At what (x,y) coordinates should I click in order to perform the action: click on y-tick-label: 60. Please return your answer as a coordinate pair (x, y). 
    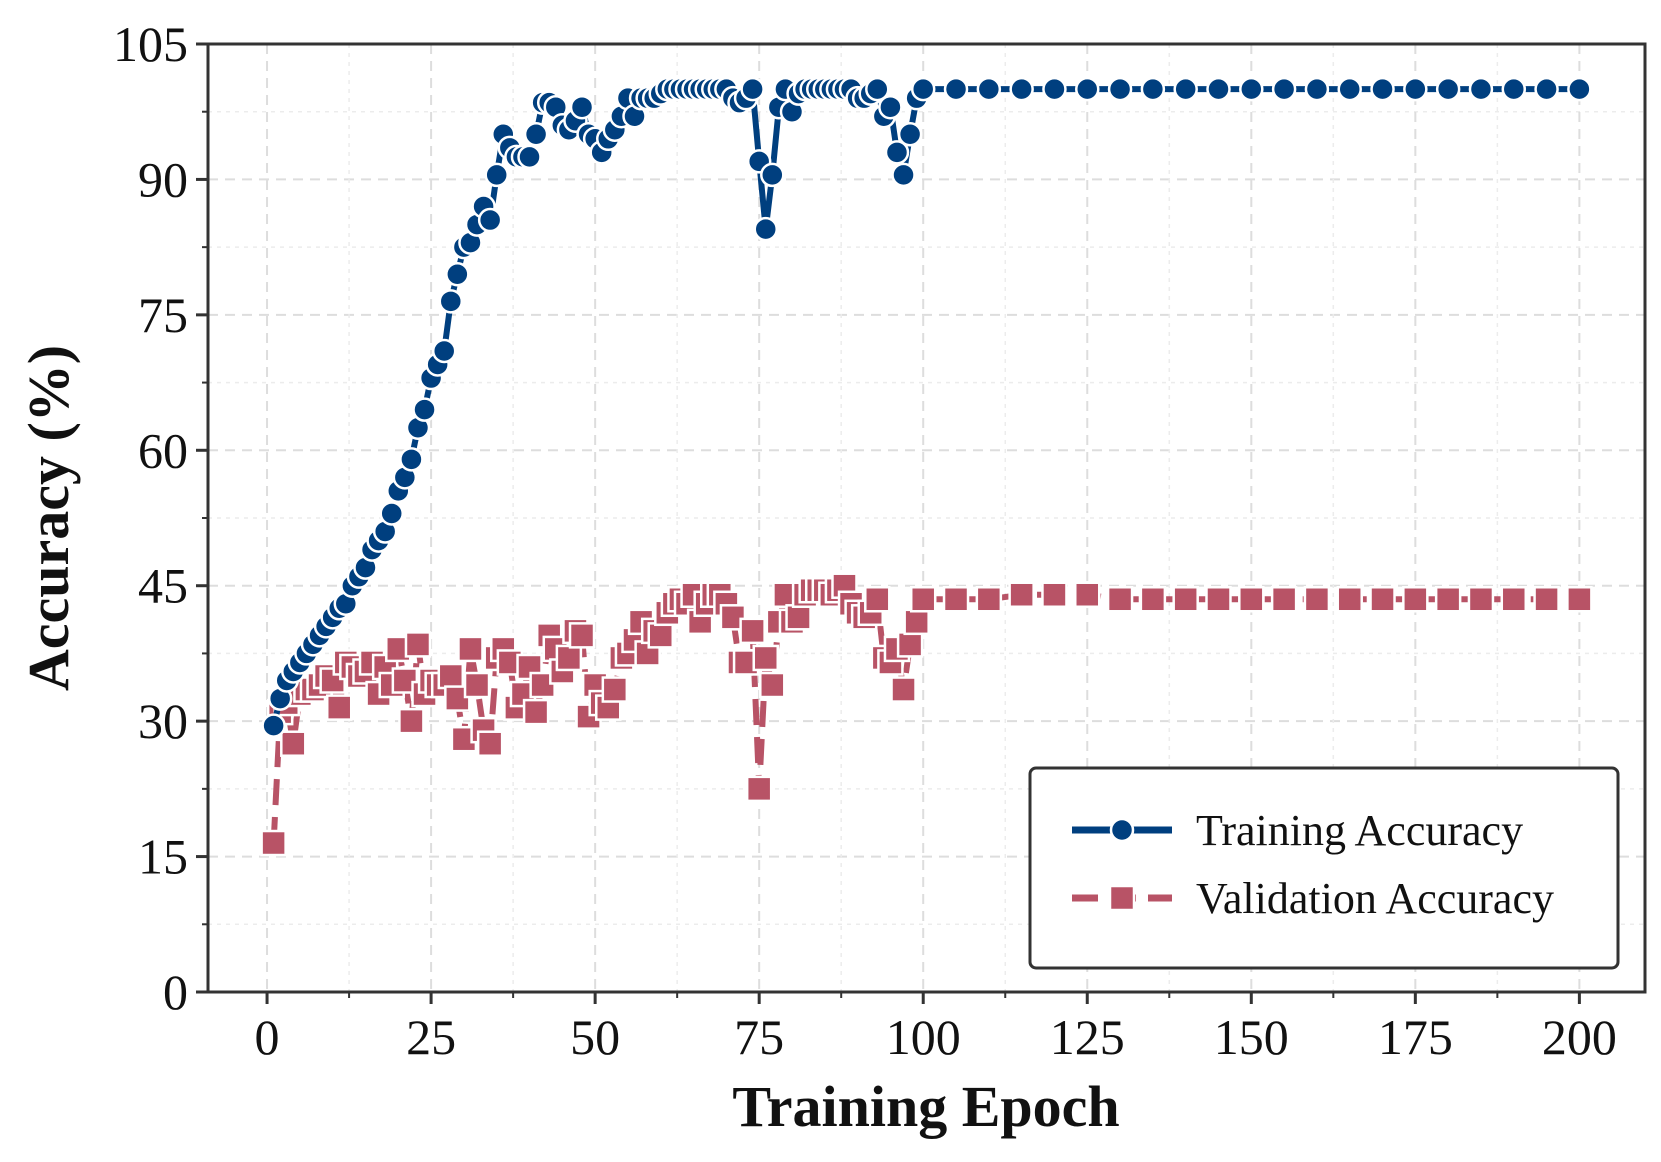
    Looking at the image, I should click on (163, 450).